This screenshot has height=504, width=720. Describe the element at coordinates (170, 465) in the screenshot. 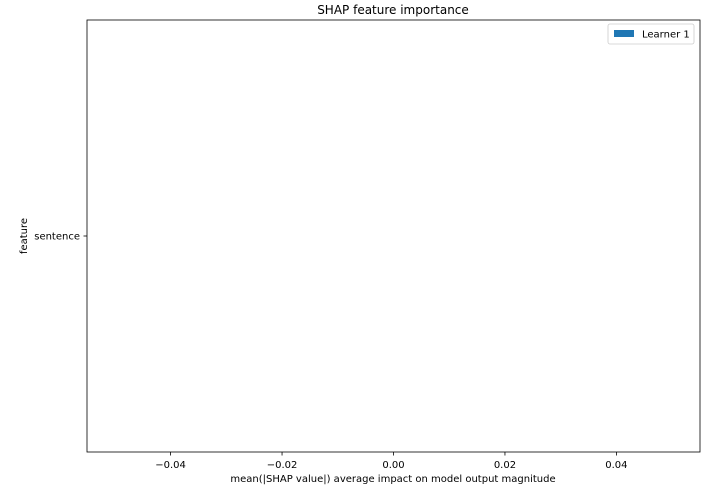

I see `x-tick-label: −0.04` at that location.